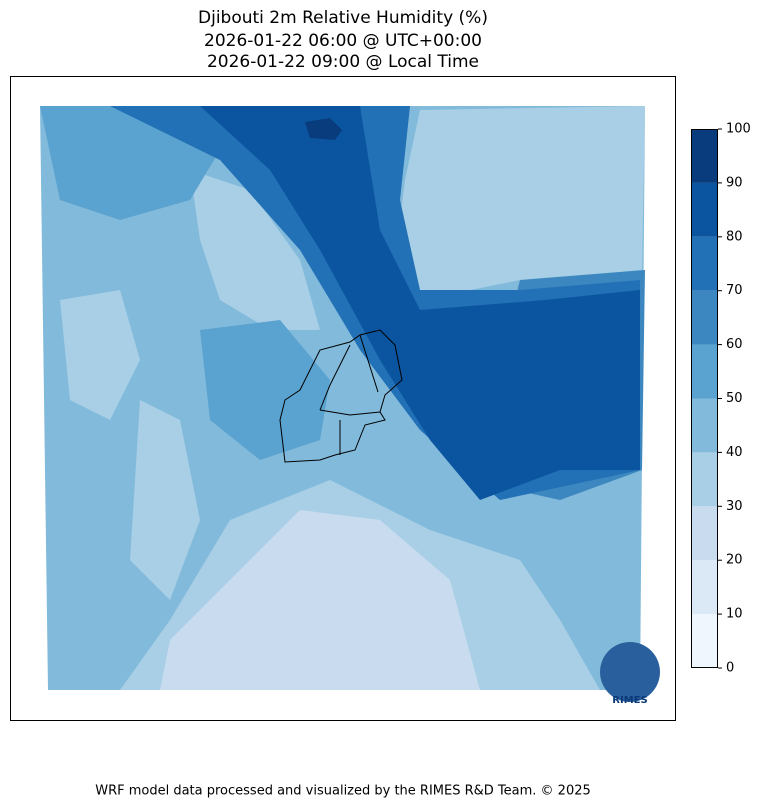 Image resolution: width=764 pixels, height=808 pixels. I want to click on colorbar-tick-label: 70, so click(734, 290).